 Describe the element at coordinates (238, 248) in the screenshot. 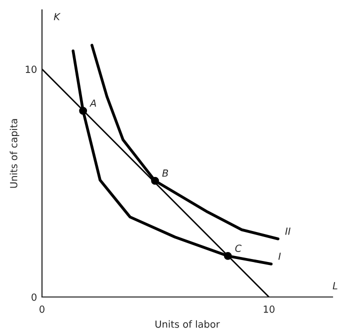

I see `annotation: C` at that location.